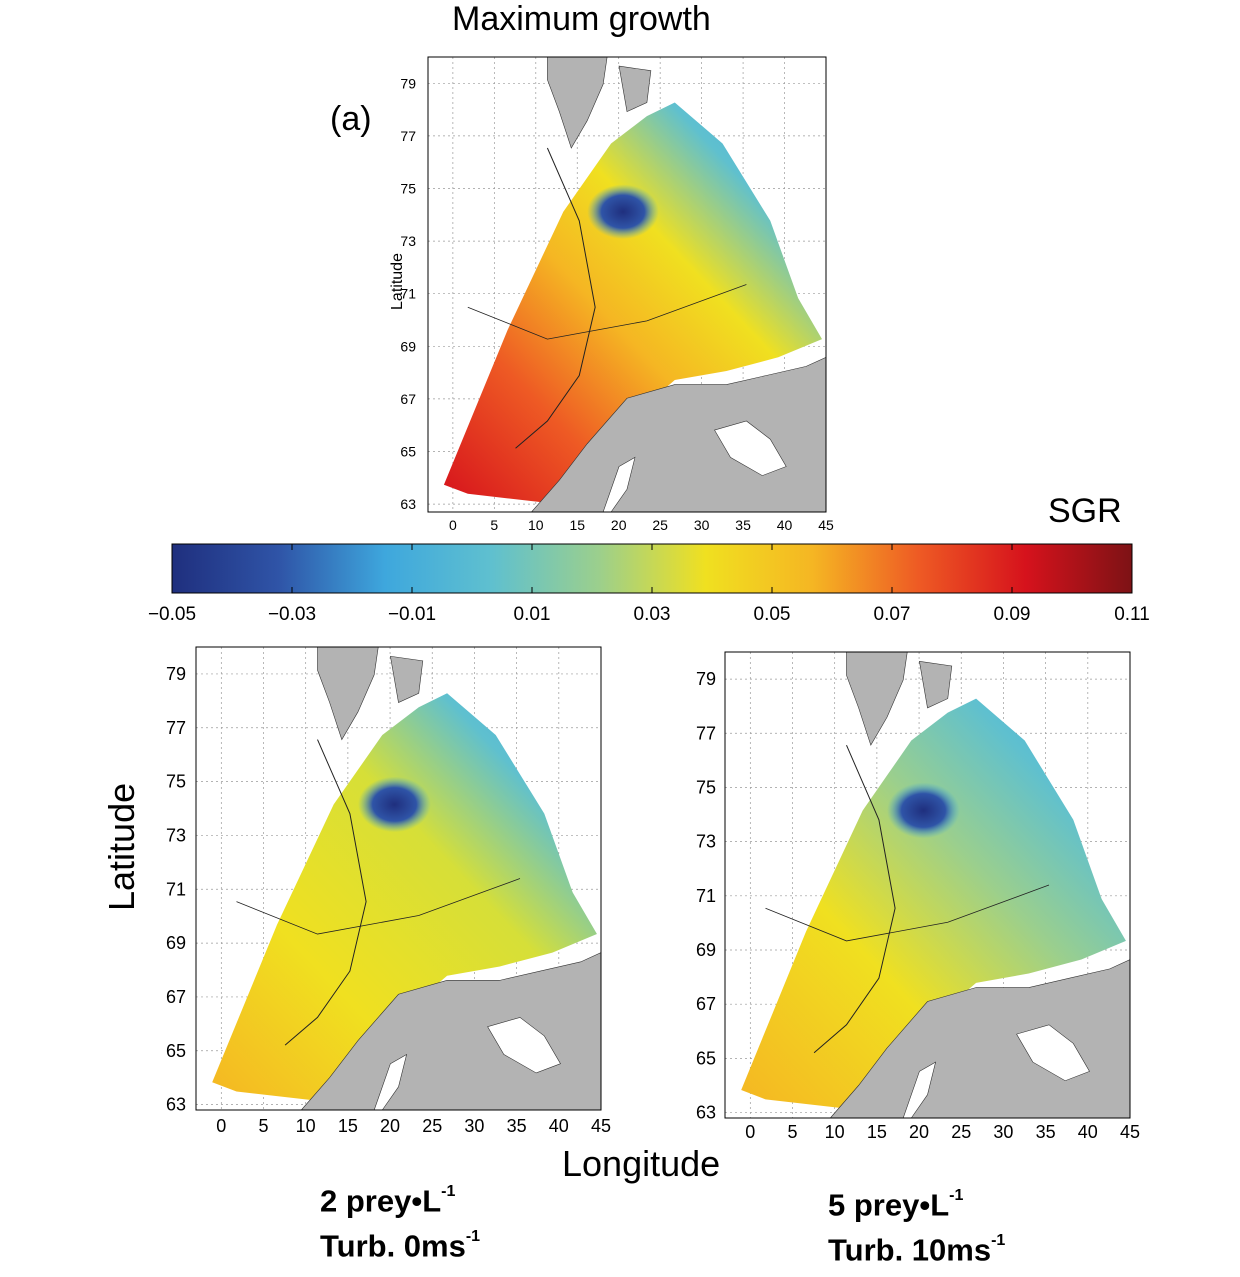 The image size is (1240, 1277). I want to click on panel-c: 63 65 67 69 71 73 75 77 79 0 5 10 15 20 25 30 35 40 45, so click(918, 896).